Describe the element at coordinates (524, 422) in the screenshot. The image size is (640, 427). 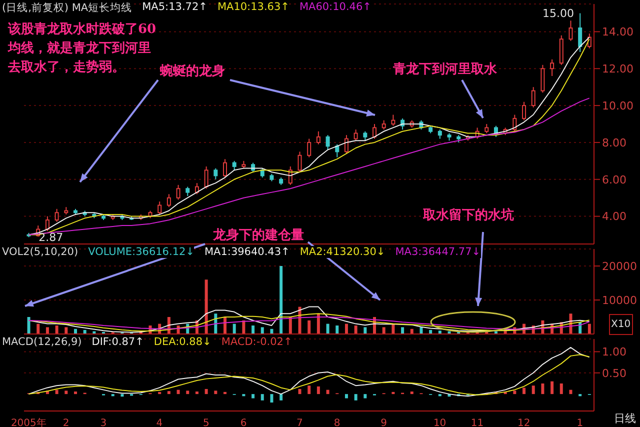
I see `x-tick-label: 12` at that location.